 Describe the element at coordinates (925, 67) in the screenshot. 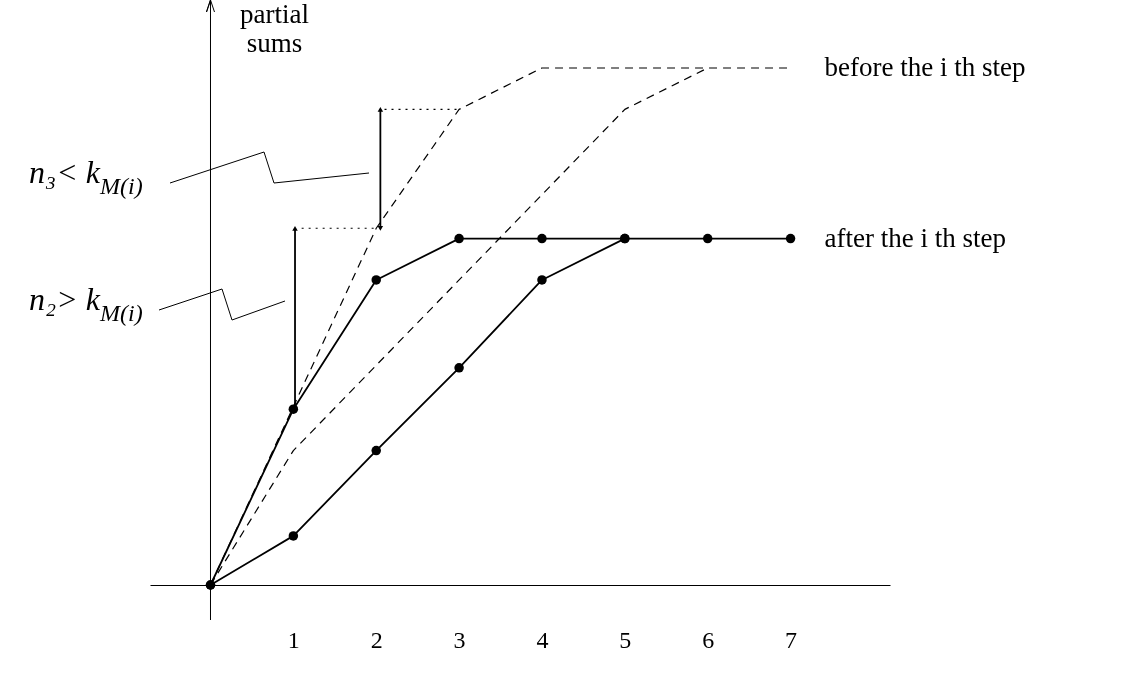

I see `annotation: before the i th step` at that location.